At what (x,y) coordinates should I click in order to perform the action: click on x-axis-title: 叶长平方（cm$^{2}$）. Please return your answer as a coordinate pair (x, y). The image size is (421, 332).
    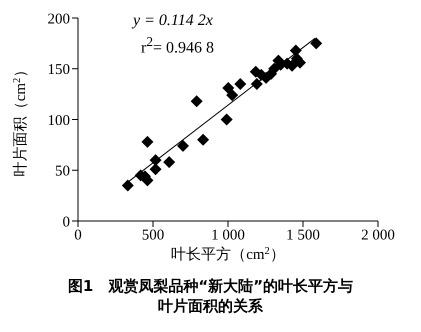
    Looking at the image, I should click on (228, 254).